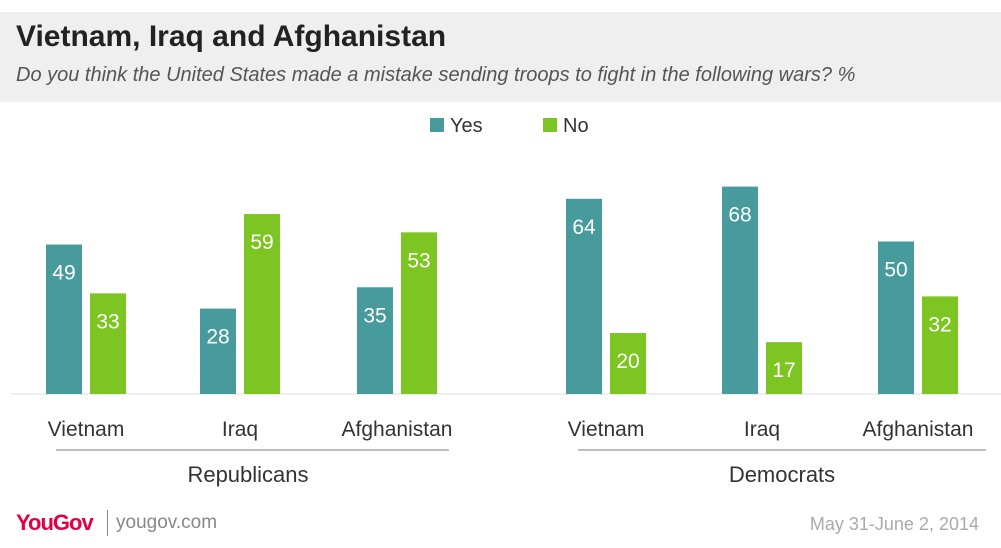 This screenshot has height=548, width=1001. What do you see at coordinates (240, 429) in the screenshot?
I see `category-label-republicans-iraq: Iraq` at bounding box center [240, 429].